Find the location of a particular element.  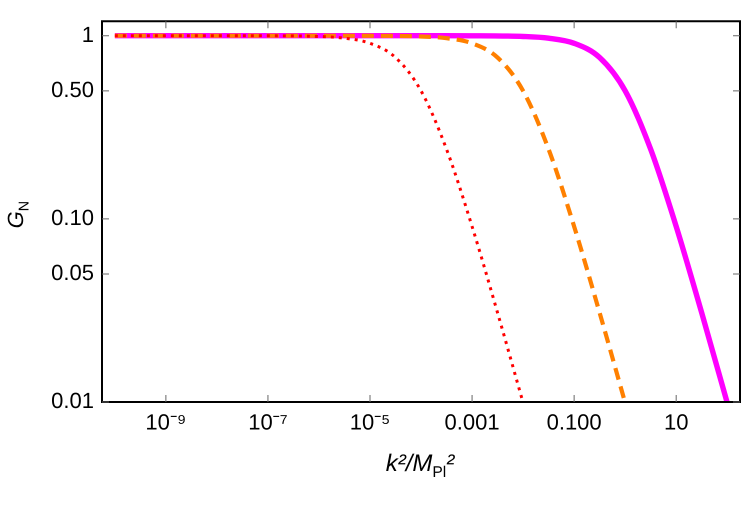

y-tick-label: 0.05 is located at coordinates (72, 273).